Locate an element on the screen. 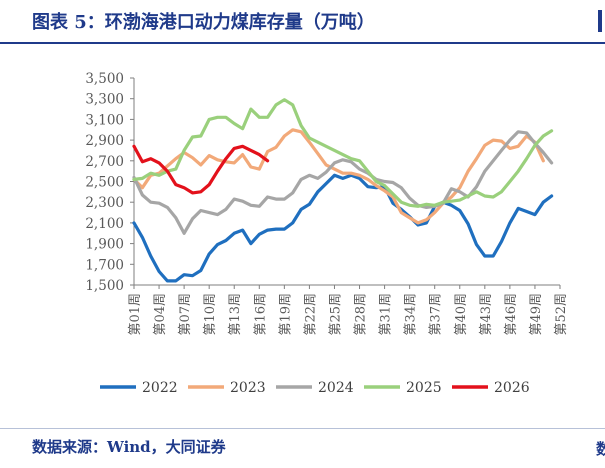 This screenshot has width=605, height=468. x-tick-label: 第52周 is located at coordinates (561, 314).